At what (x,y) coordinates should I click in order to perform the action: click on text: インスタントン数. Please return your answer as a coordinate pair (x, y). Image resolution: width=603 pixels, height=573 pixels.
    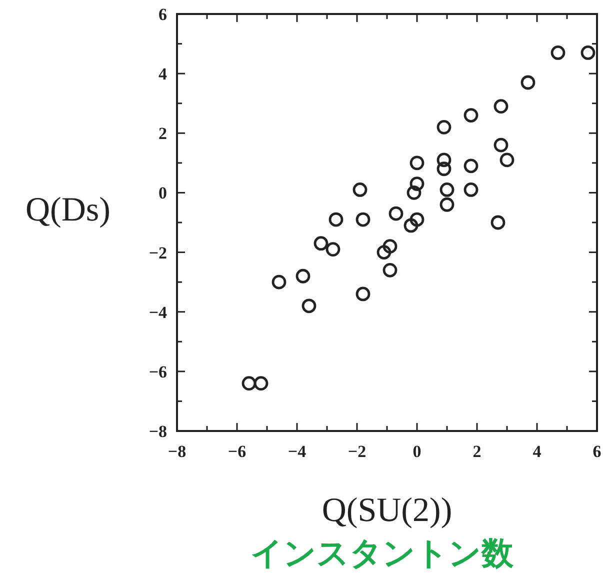
    Looking at the image, I should click on (382, 553).